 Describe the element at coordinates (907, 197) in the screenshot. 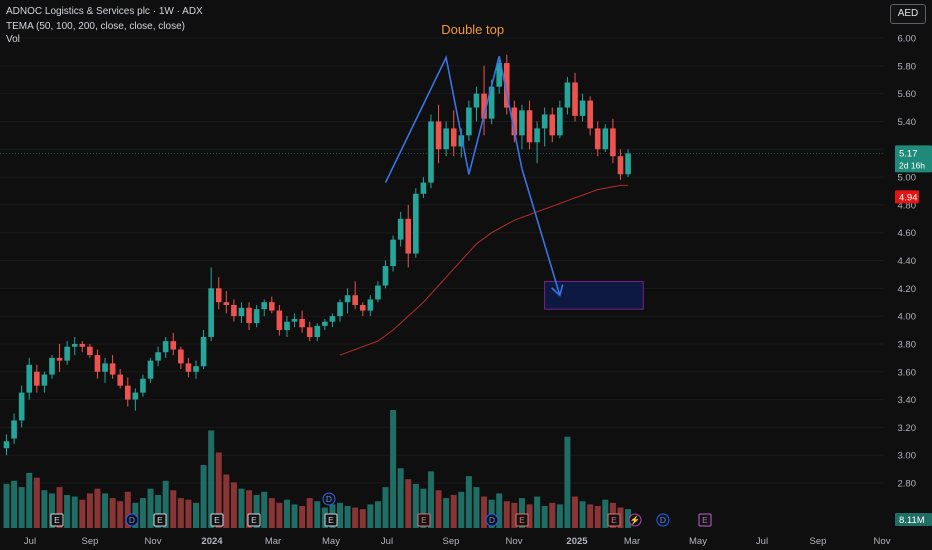

I see `tema-price-label: 4.94` at that location.